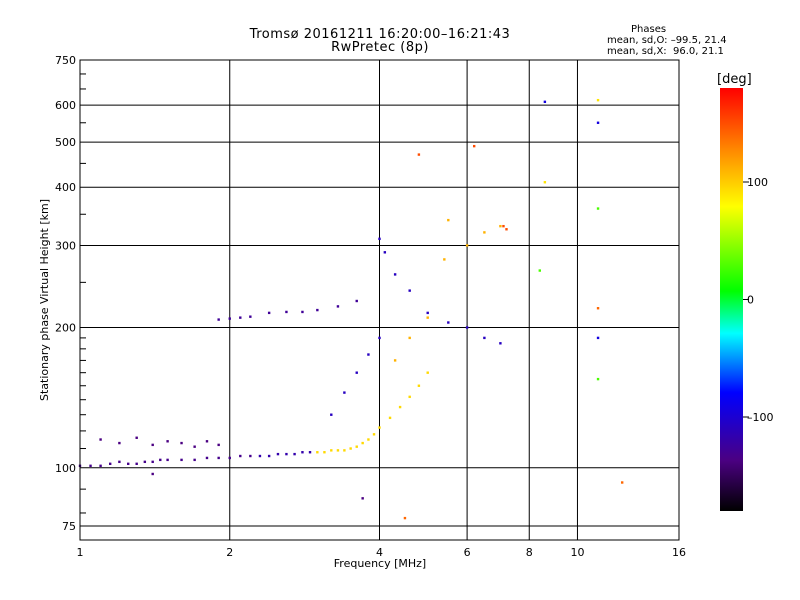 This screenshot has height=600, width=800. I want to click on x-tick-label: 2, so click(229, 552).